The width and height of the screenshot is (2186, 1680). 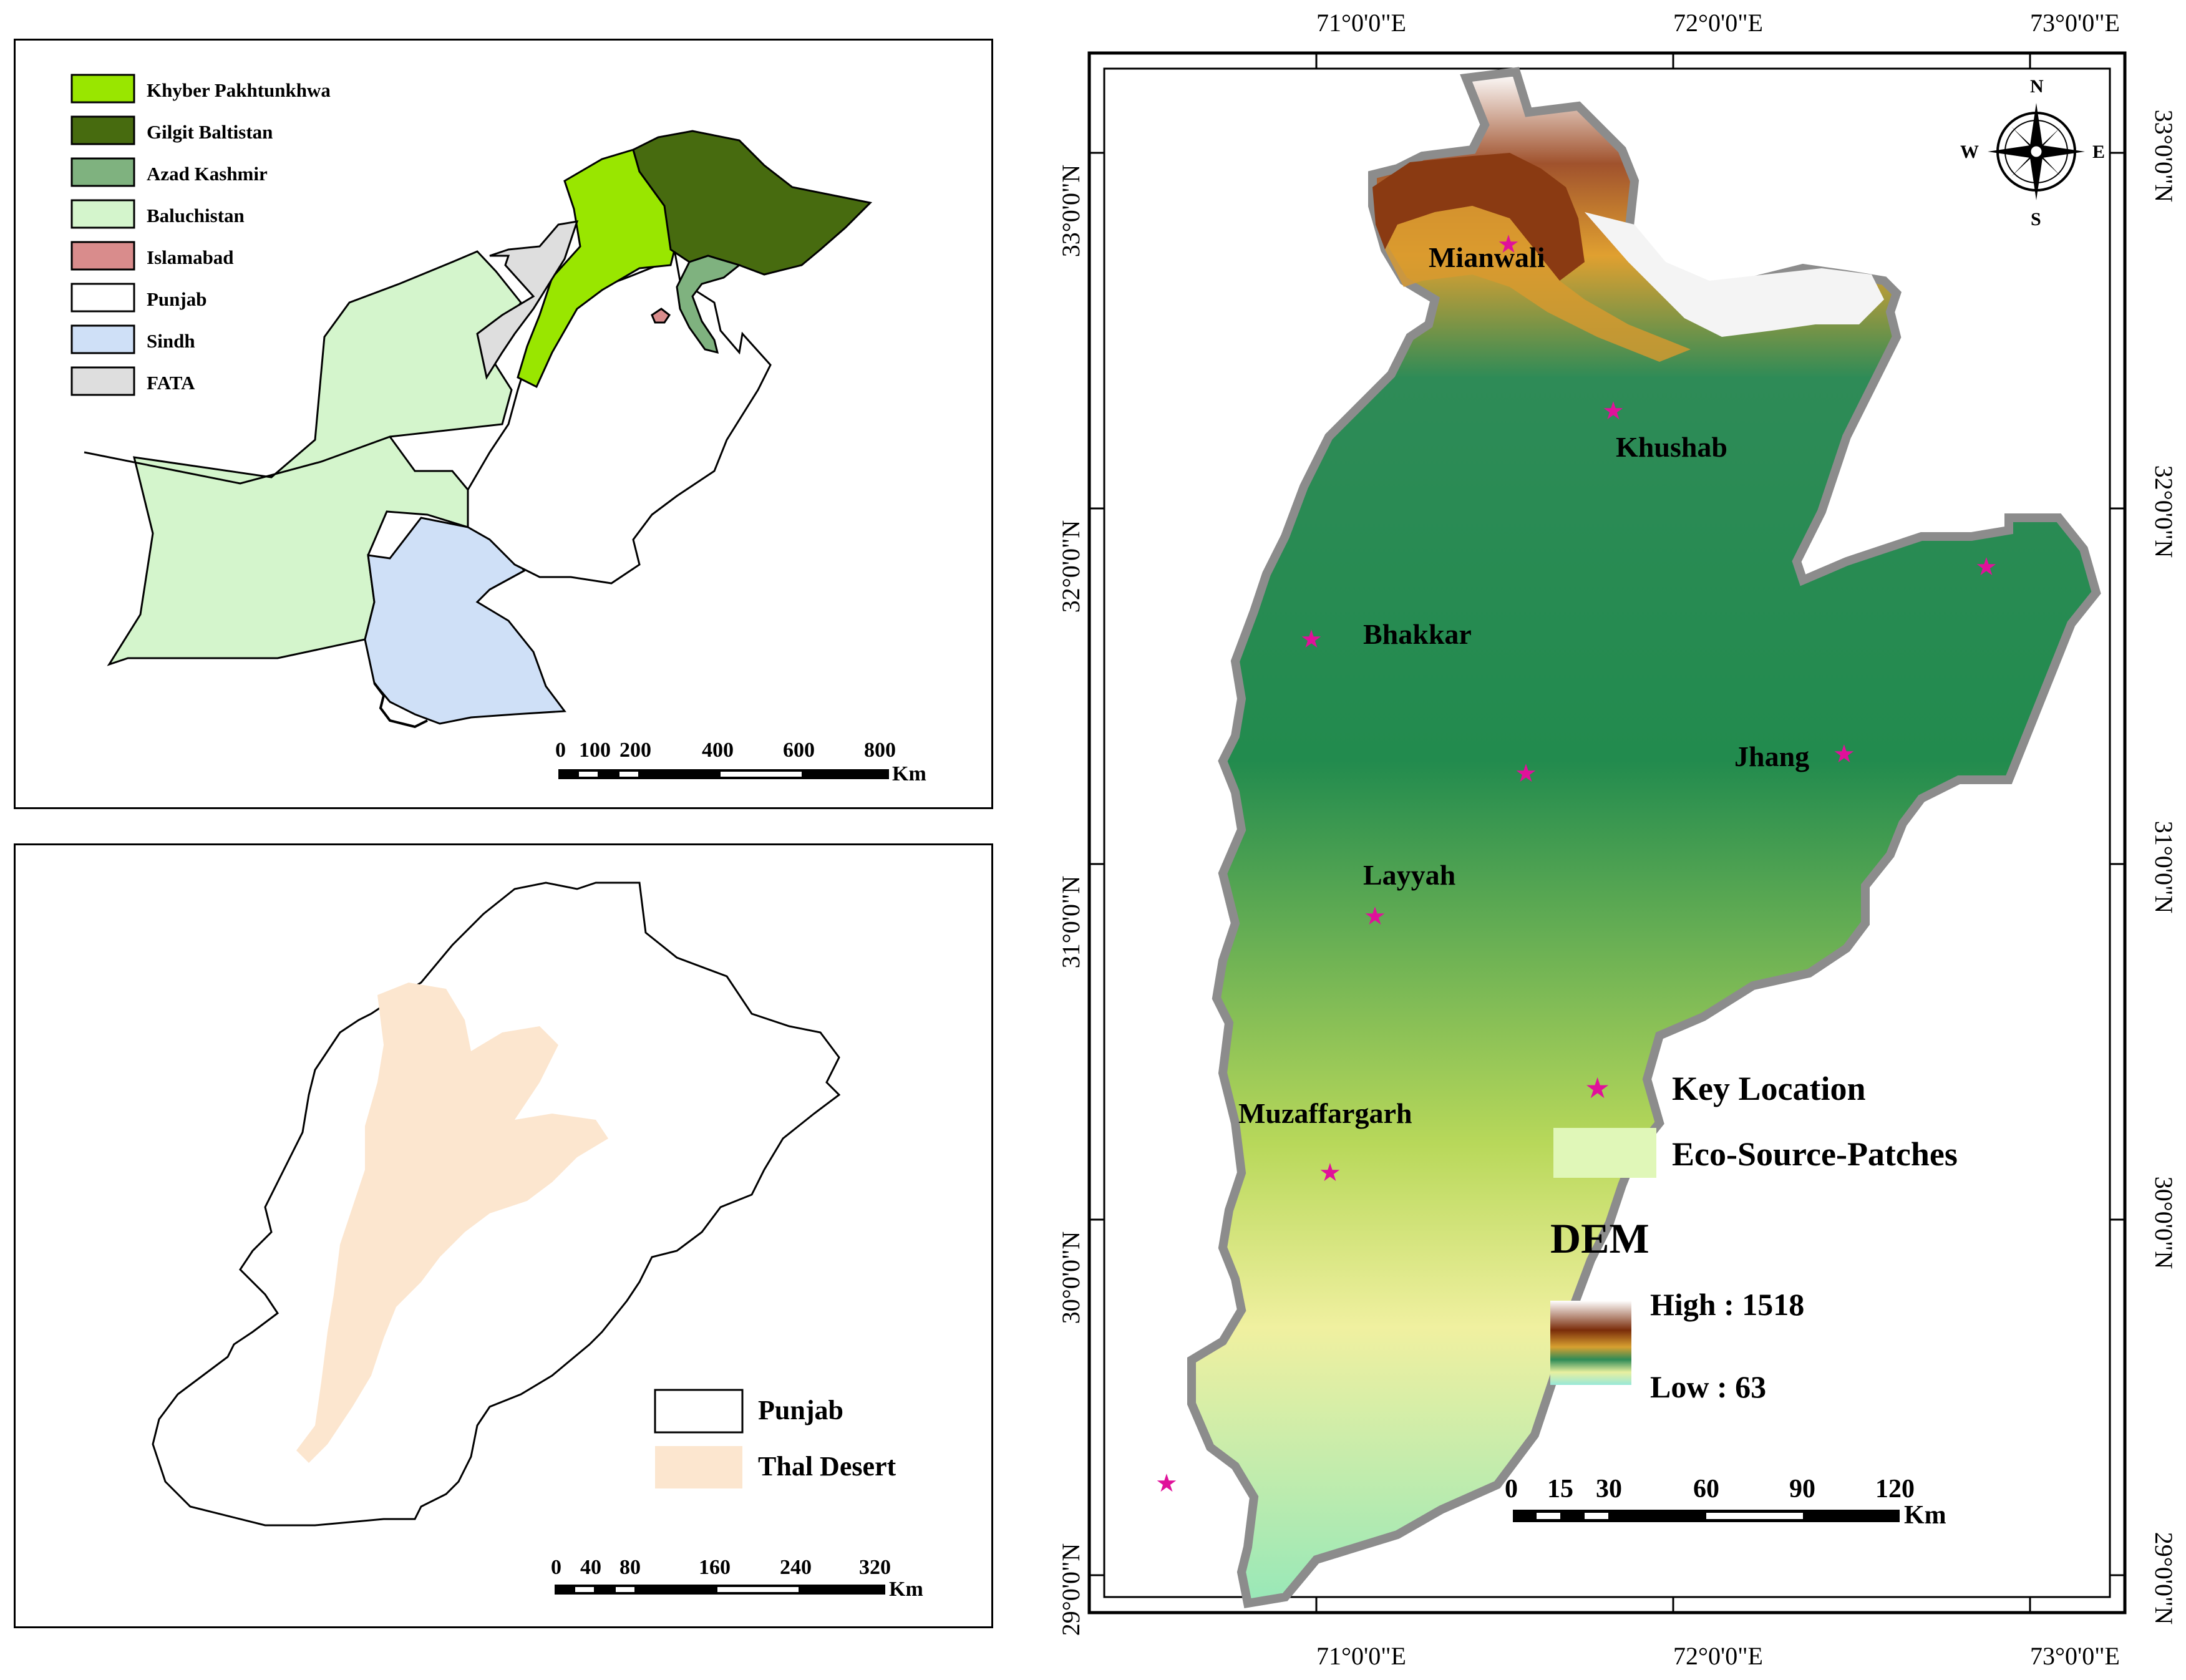 I want to click on legend-swatch-azad-kashmir, so click(x=102, y=172).